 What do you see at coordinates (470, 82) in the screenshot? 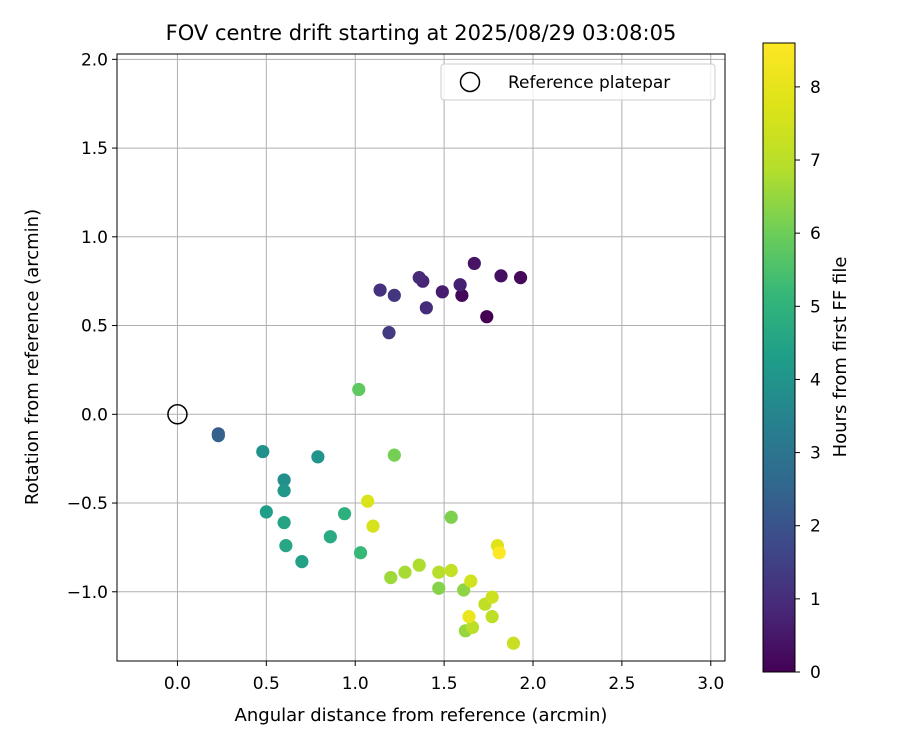
I see `legend-open-circle-marker` at bounding box center [470, 82].